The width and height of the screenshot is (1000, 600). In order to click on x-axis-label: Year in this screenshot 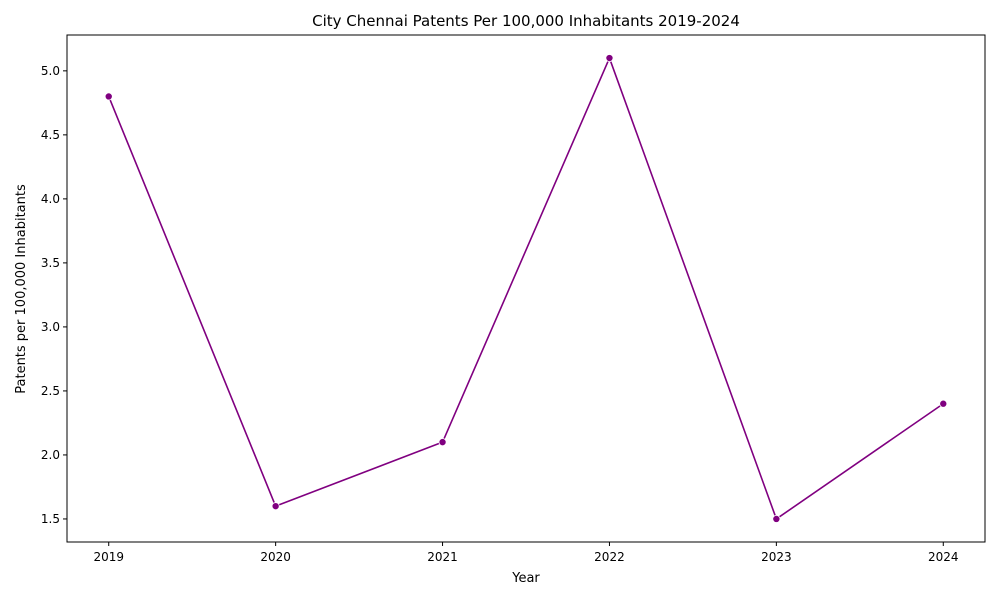, I will do `click(525, 578)`.